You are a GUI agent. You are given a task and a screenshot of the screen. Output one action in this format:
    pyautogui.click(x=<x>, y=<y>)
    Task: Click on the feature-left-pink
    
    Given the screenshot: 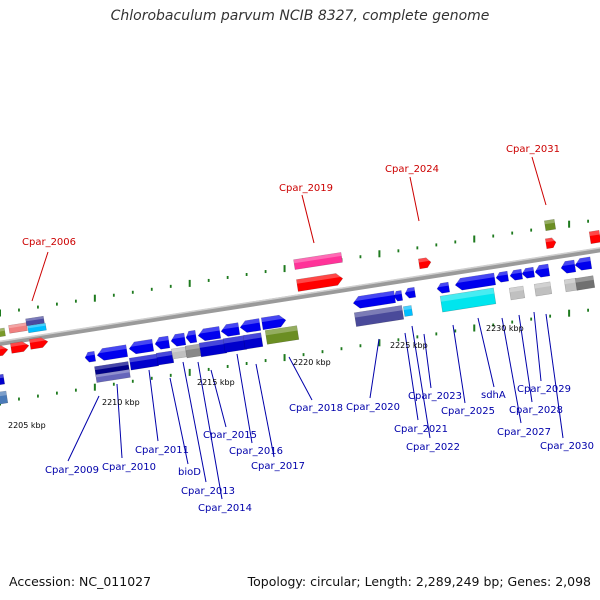 What is the action you would take?
    pyautogui.click(x=18, y=328)
    